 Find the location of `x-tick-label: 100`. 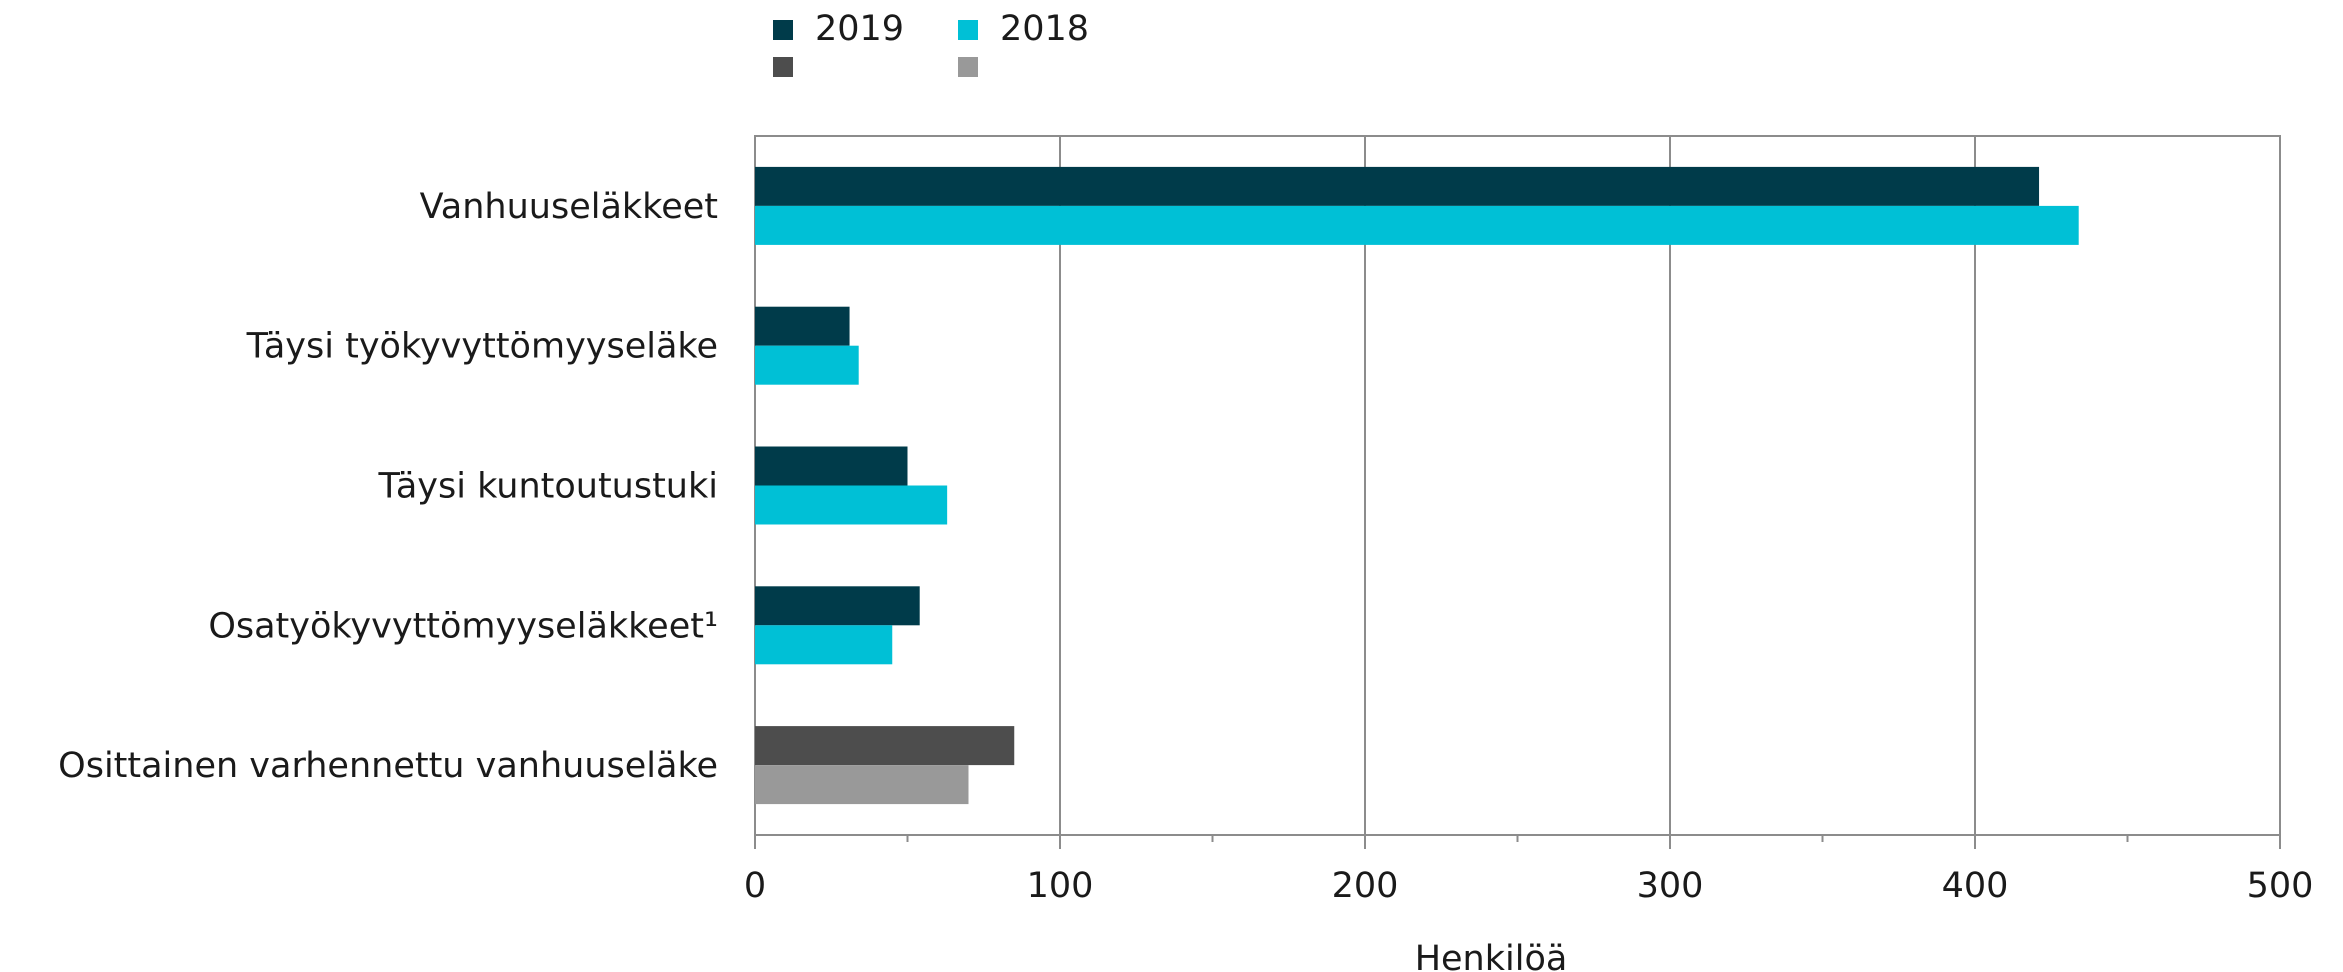

x-tick-label: 100 is located at coordinates (1060, 886).